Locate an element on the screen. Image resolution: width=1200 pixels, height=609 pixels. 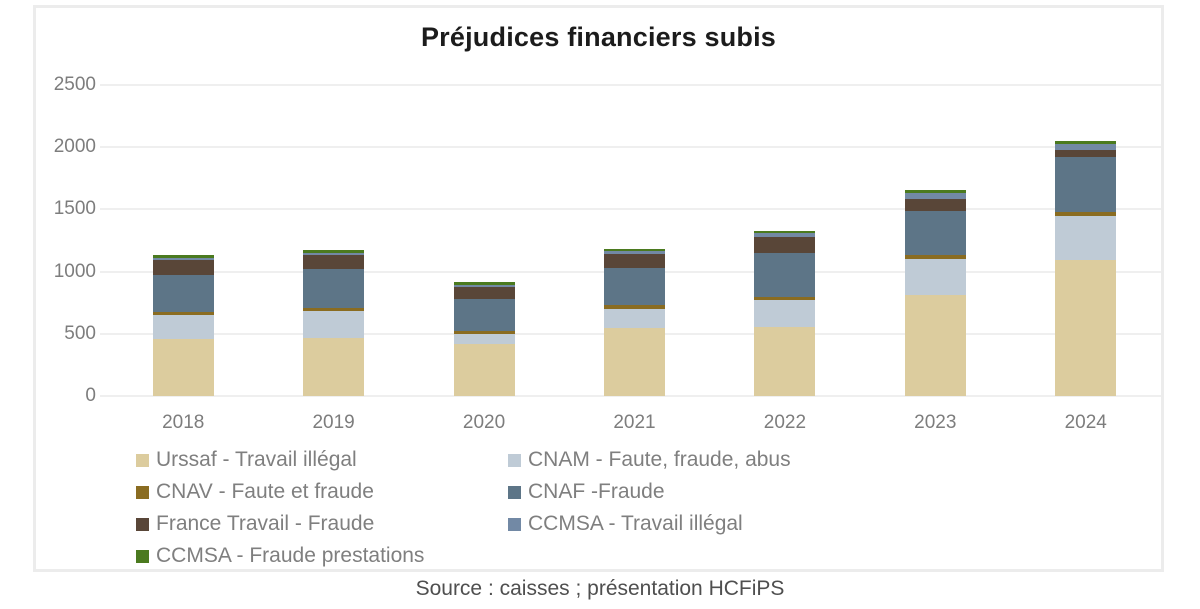
bar-slot-2022 is located at coordinates (785, 240).